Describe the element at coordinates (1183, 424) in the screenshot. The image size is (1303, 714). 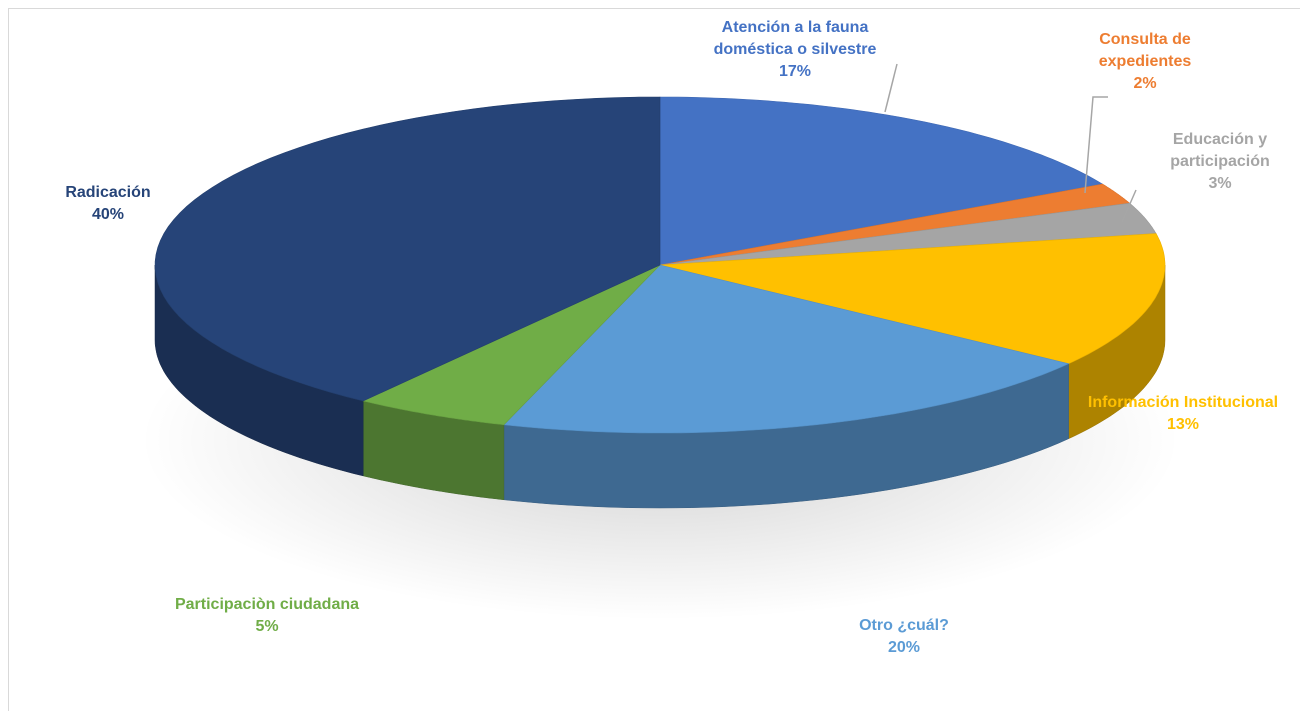
I see `slice-label-line: 13%` at that location.